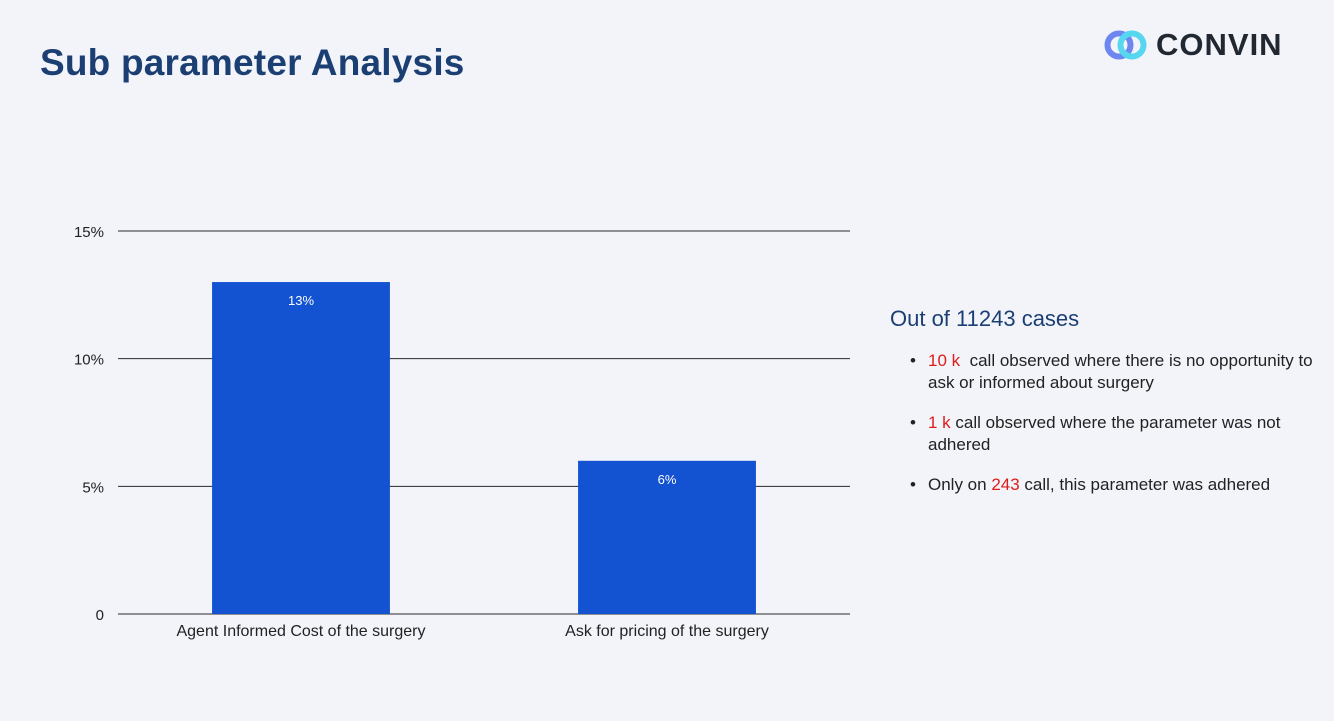 The height and width of the screenshot is (721, 1334). I want to click on y-tick-label: 5%, so click(93, 487).